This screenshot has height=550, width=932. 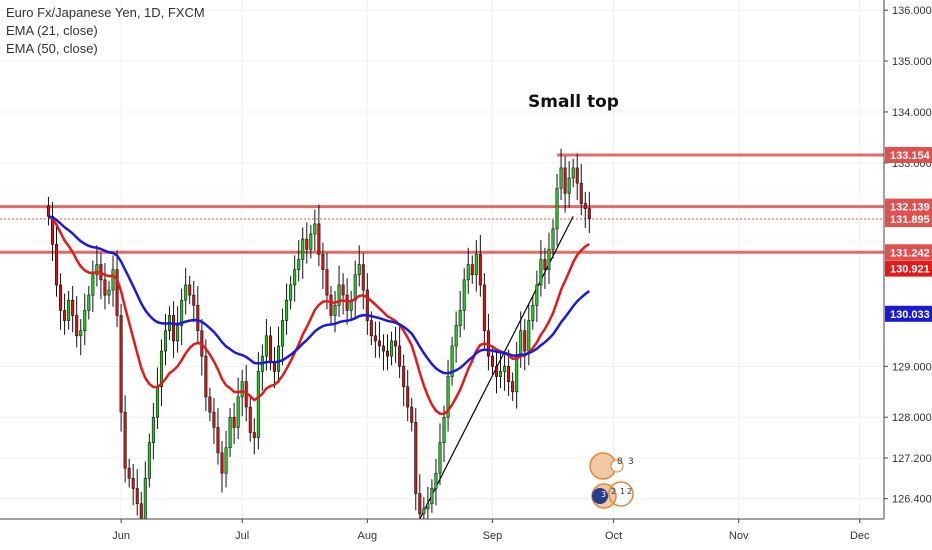 I want to click on price-tag-label: 133.154, so click(x=910, y=156).